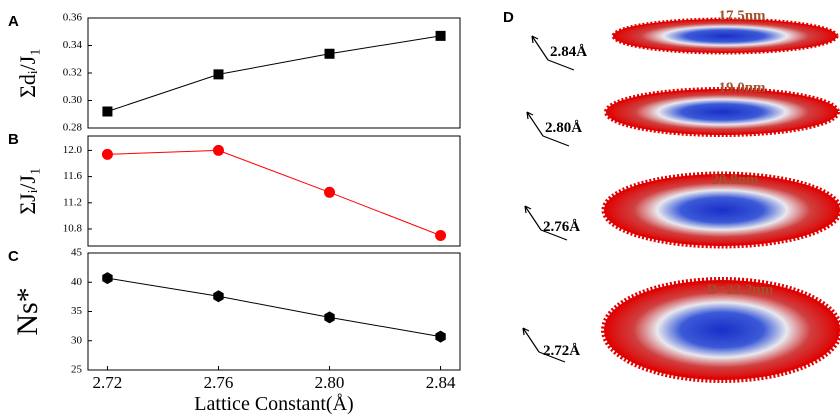  What do you see at coordinates (13, 21) in the screenshot?
I see `panel-label: A` at bounding box center [13, 21].